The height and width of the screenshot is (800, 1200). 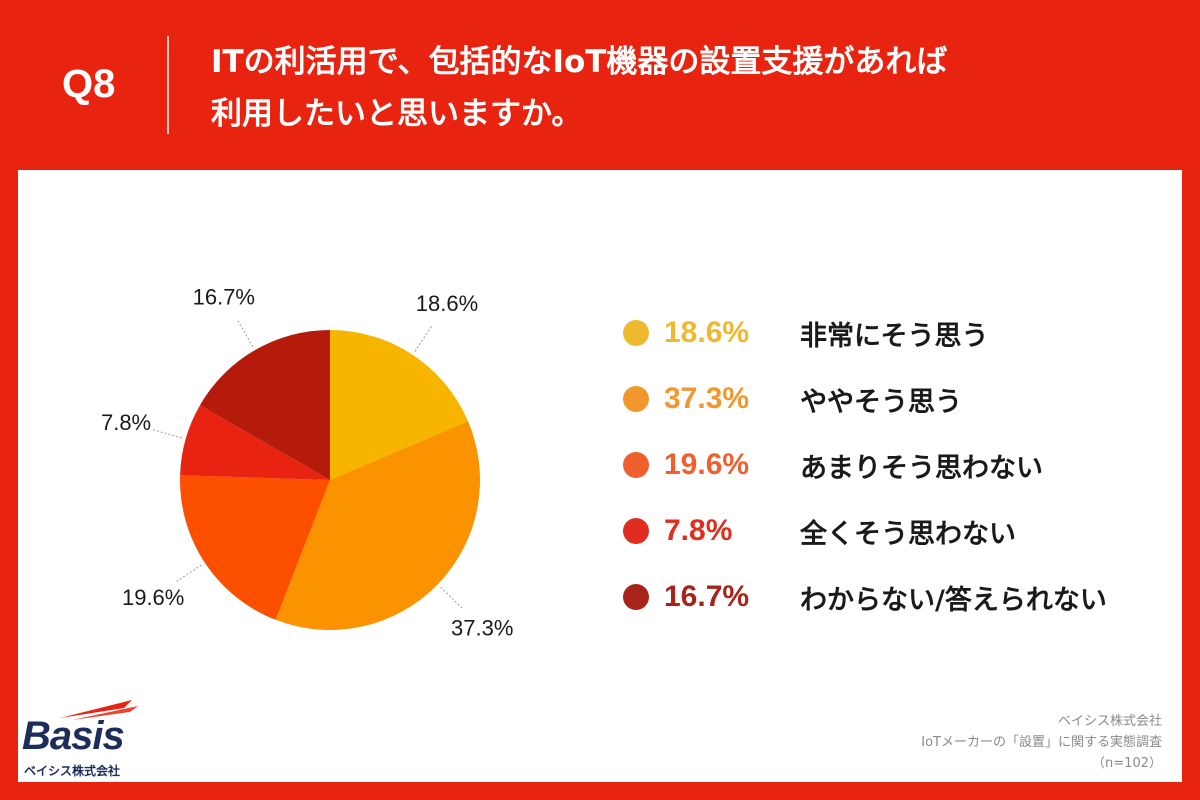 I want to click on legend-item-not-really: 19.6% あまりそう思わない, so click(x=900, y=465).